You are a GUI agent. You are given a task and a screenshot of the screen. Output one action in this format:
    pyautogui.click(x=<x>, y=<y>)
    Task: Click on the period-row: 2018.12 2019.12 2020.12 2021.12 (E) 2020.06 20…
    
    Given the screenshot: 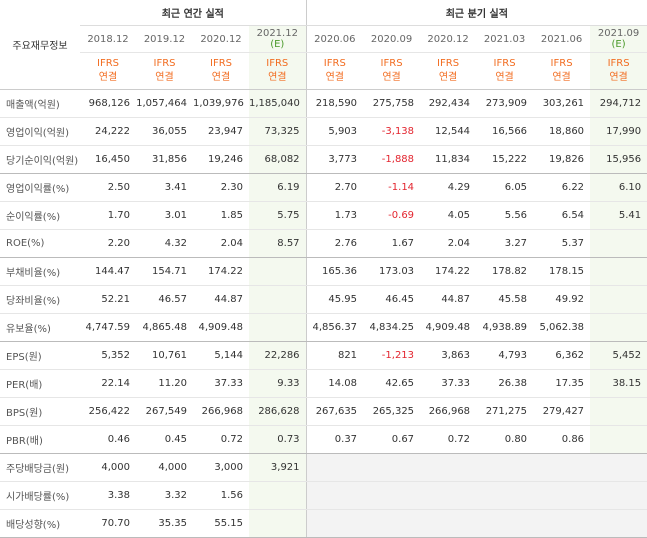 What is the action you would take?
    pyautogui.click(x=323, y=39)
    